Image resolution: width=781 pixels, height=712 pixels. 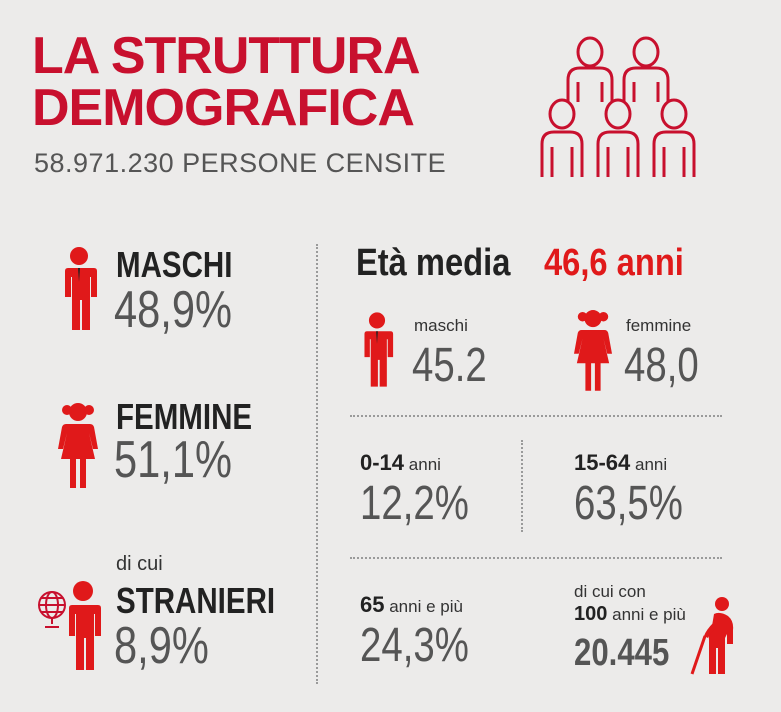 I want to click on group-0-14-value: 12,2%, so click(x=414, y=503).